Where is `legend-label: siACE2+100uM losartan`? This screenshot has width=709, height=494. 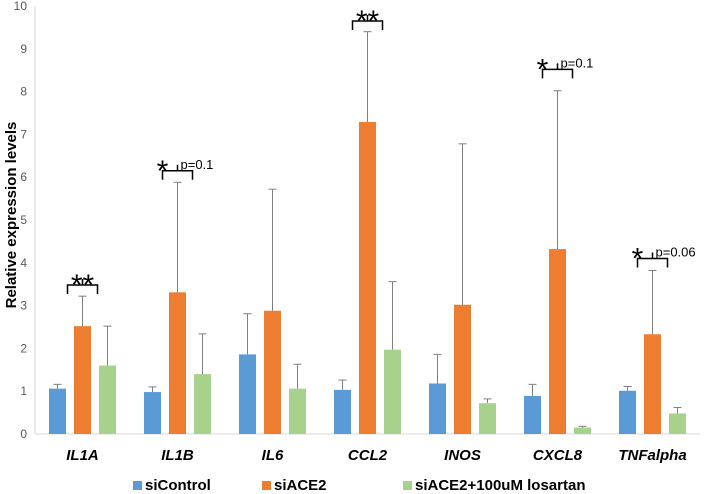 legend-label: siACE2+100uM losartan is located at coordinates (500, 485).